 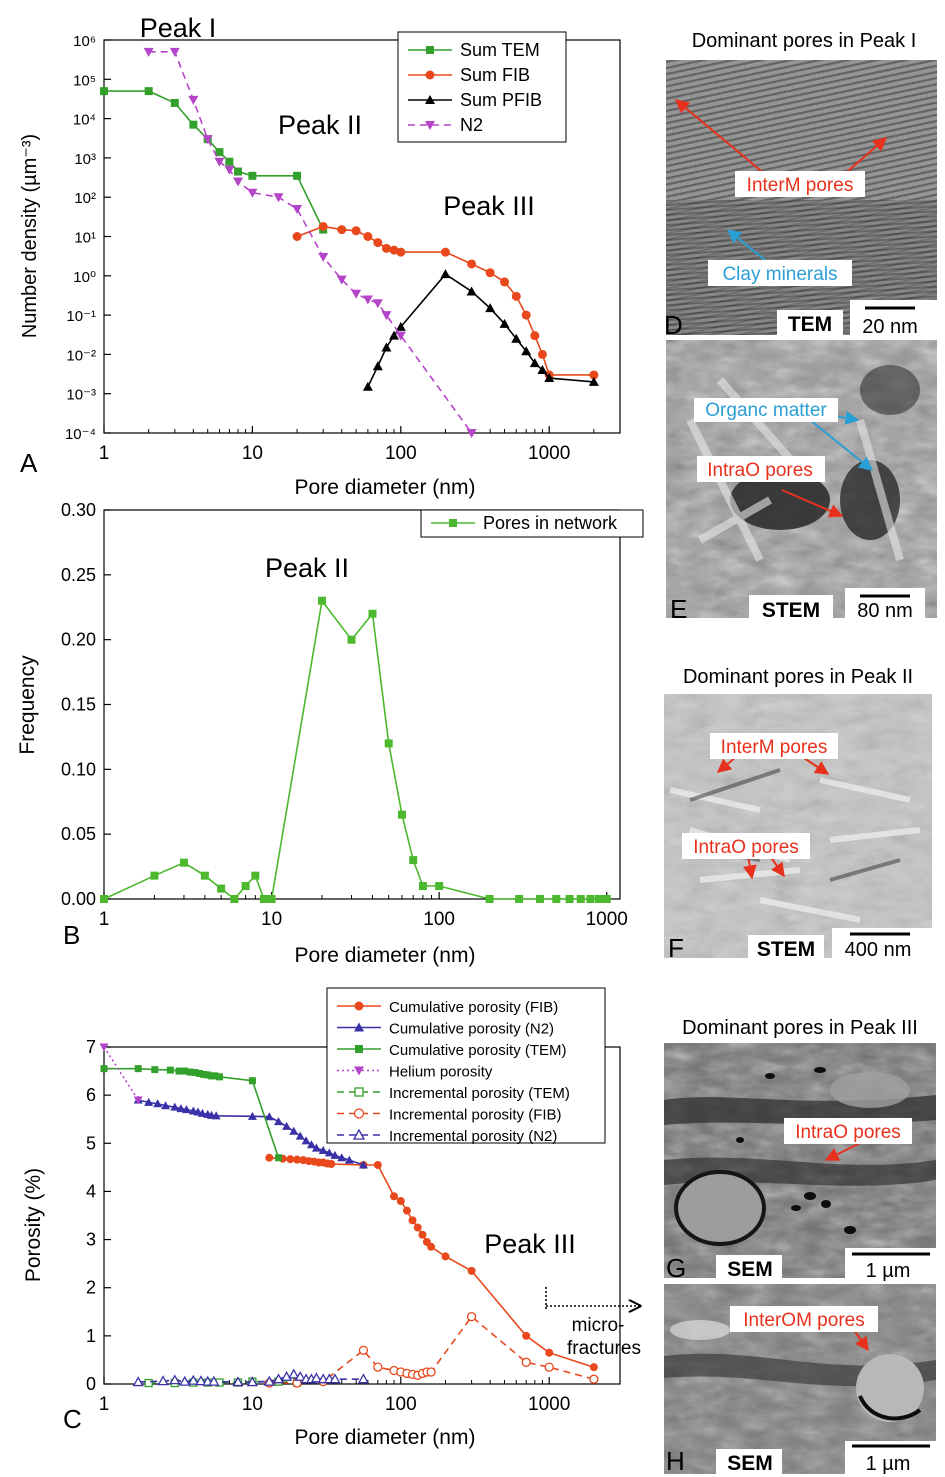 I want to click on micrograph-g: IntraO pores SEM 1 µm G, so click(x=800, y=1163).